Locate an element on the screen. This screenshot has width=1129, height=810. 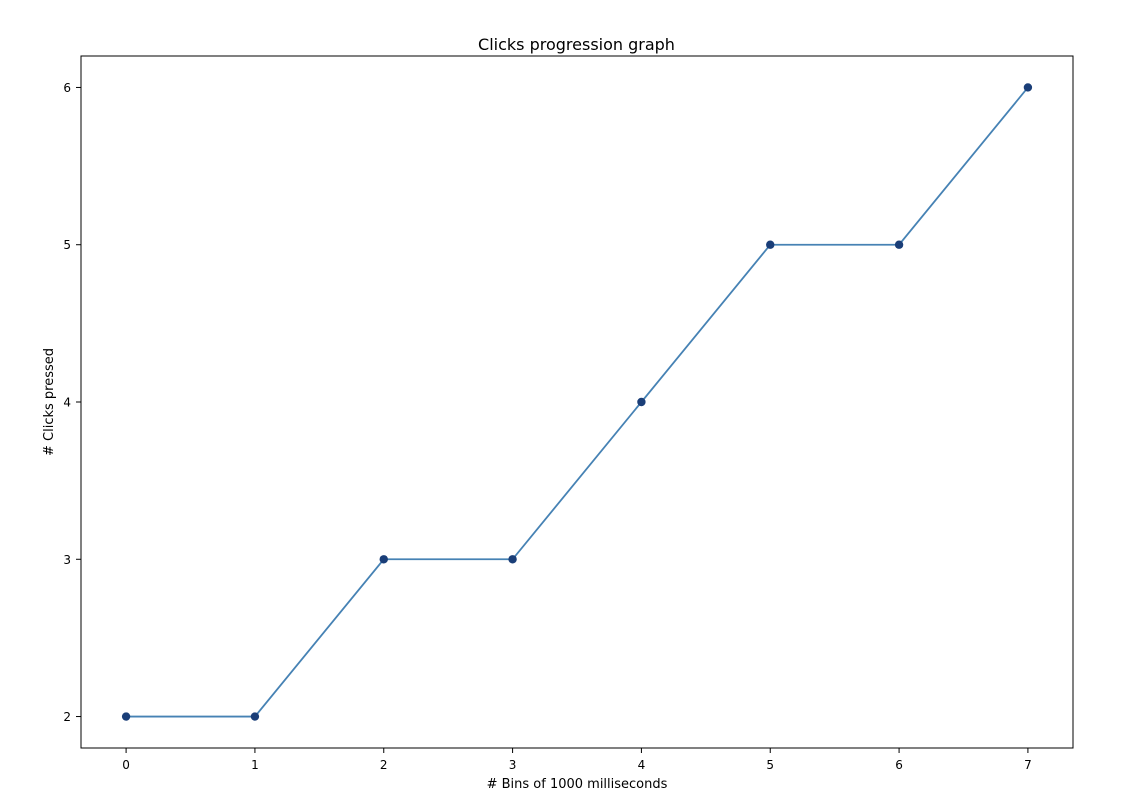
y-tick-label: 5 is located at coordinates (67, 245).